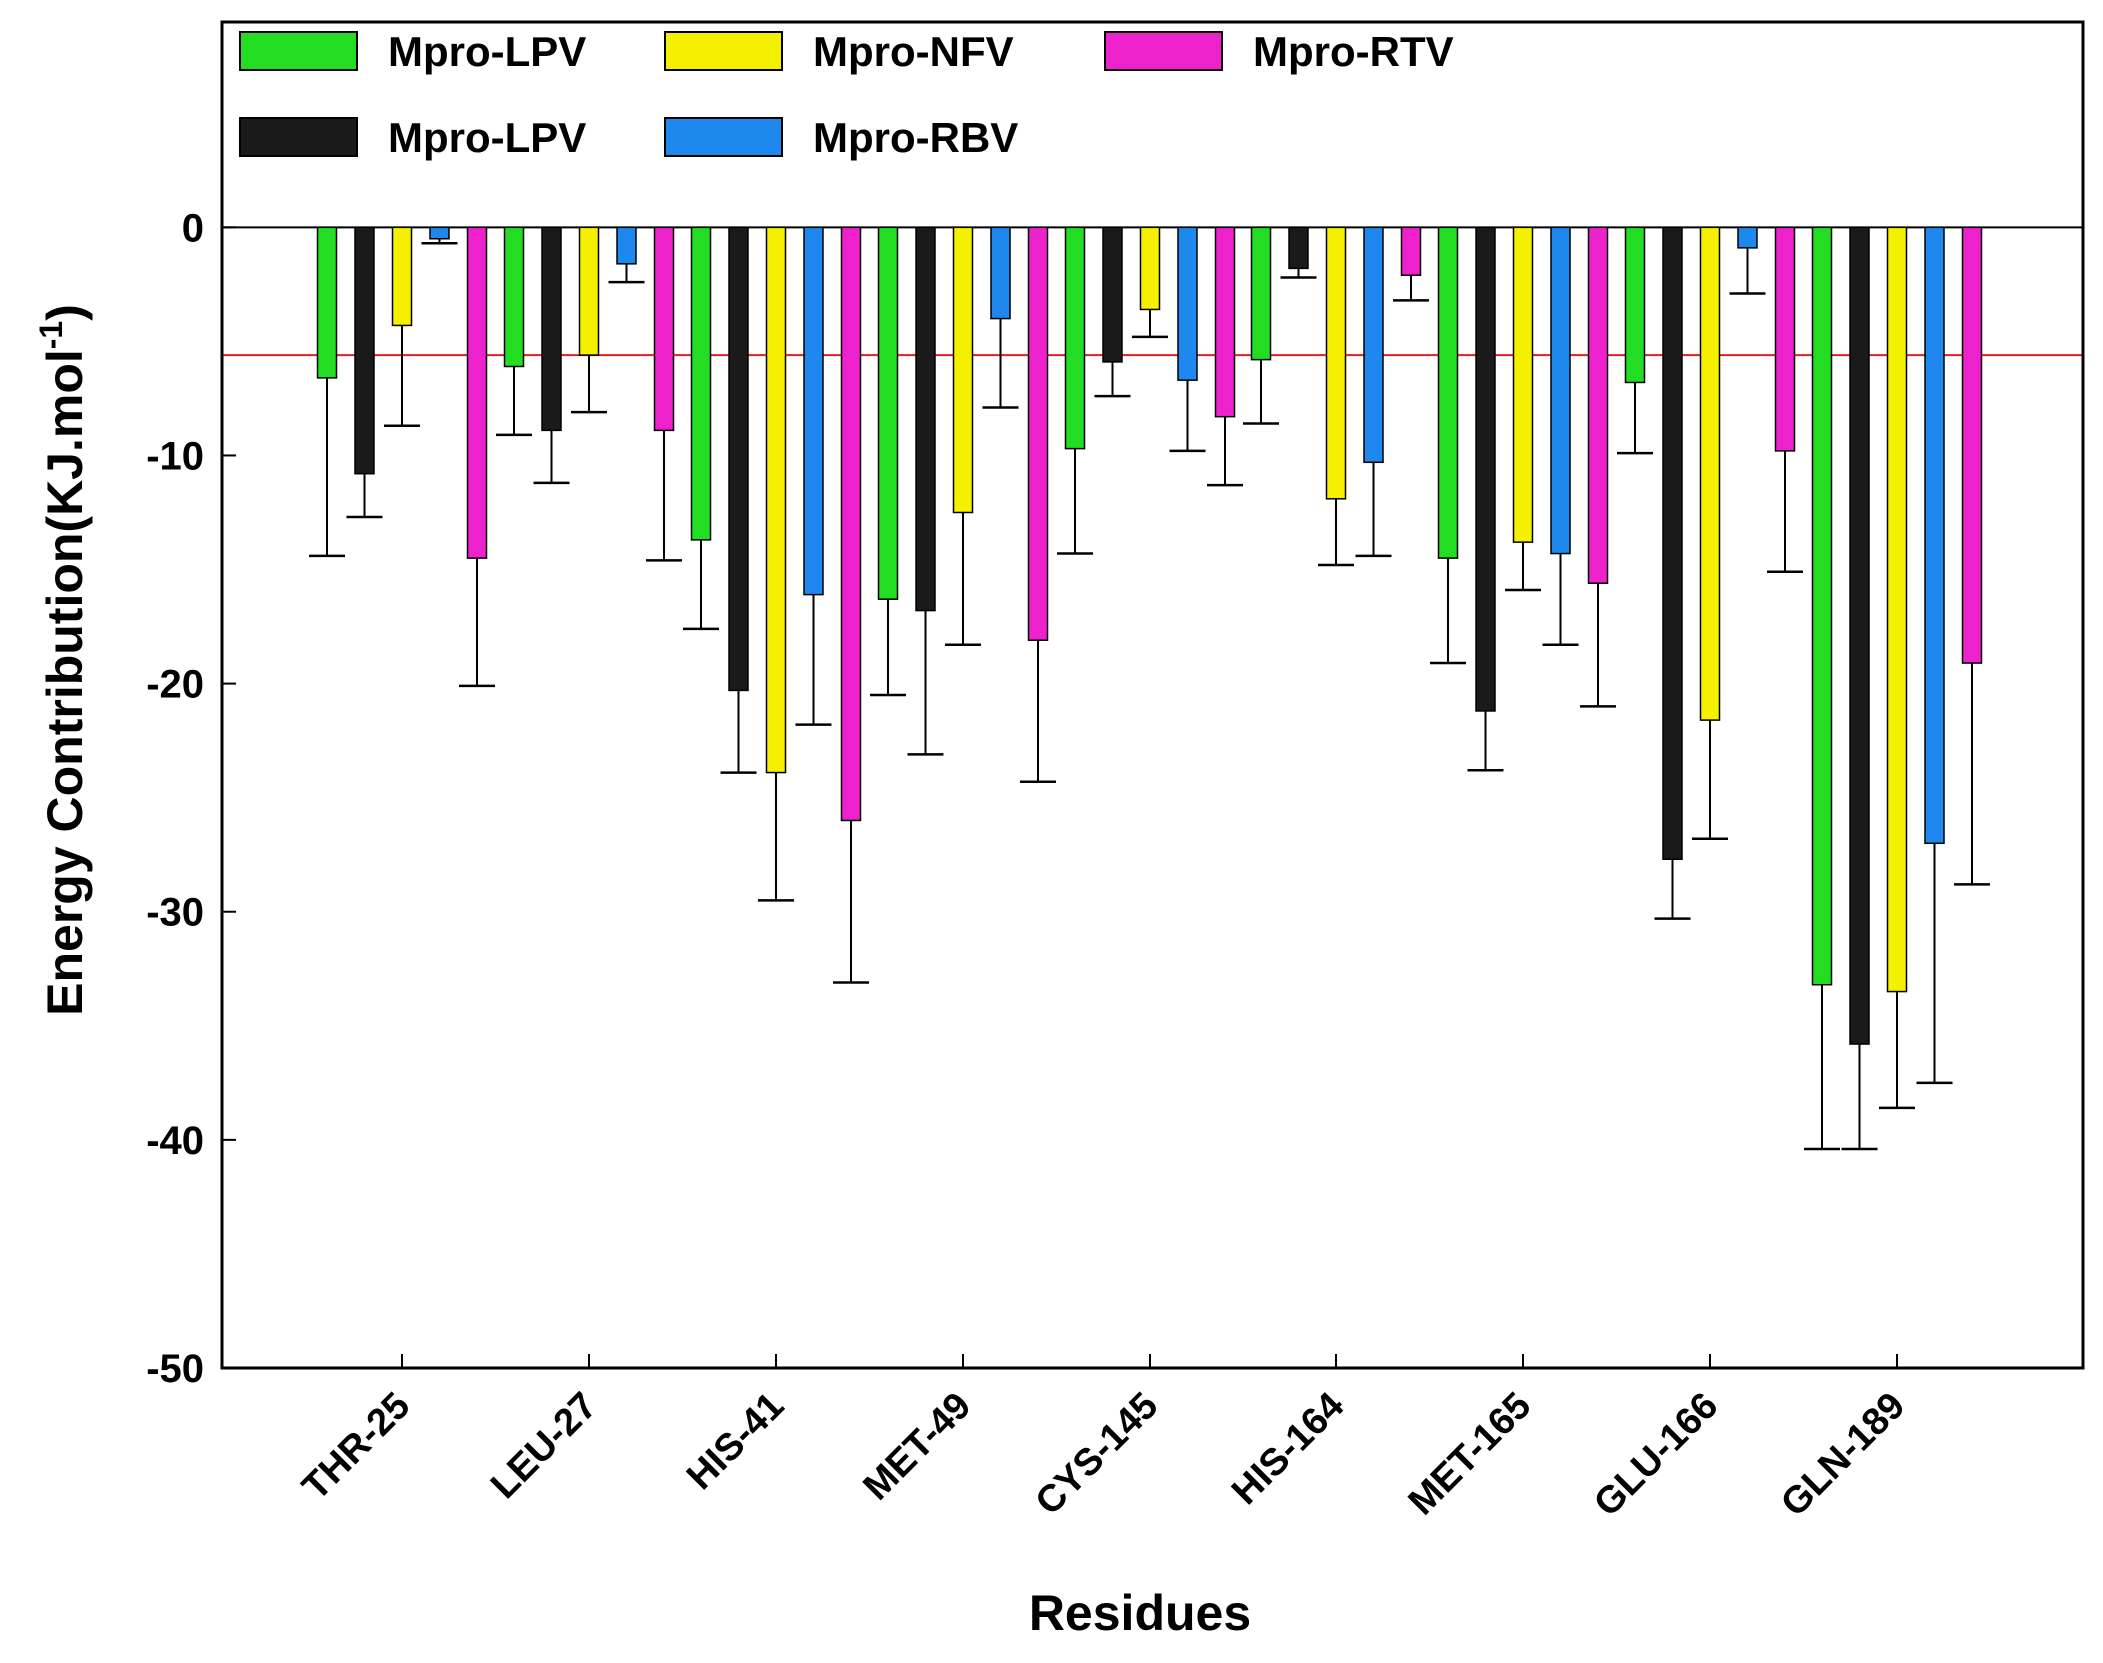  Describe the element at coordinates (1140, 1613) in the screenshot. I see `x-axis-title: Residues` at that location.